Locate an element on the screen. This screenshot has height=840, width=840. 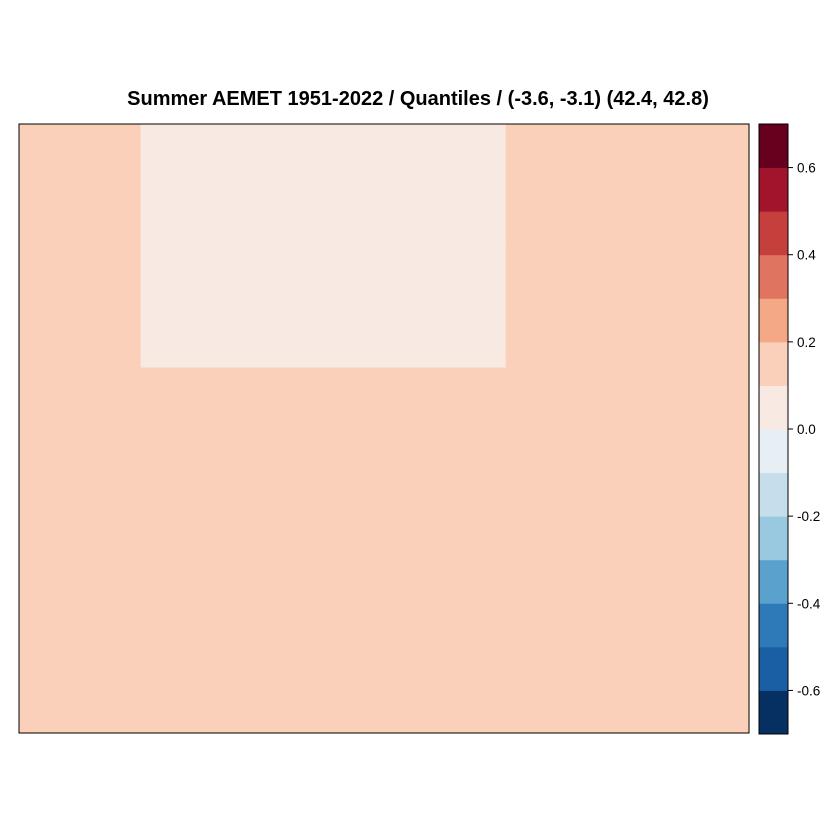
colorbar-tick-label: 0.4 is located at coordinates (806, 255).